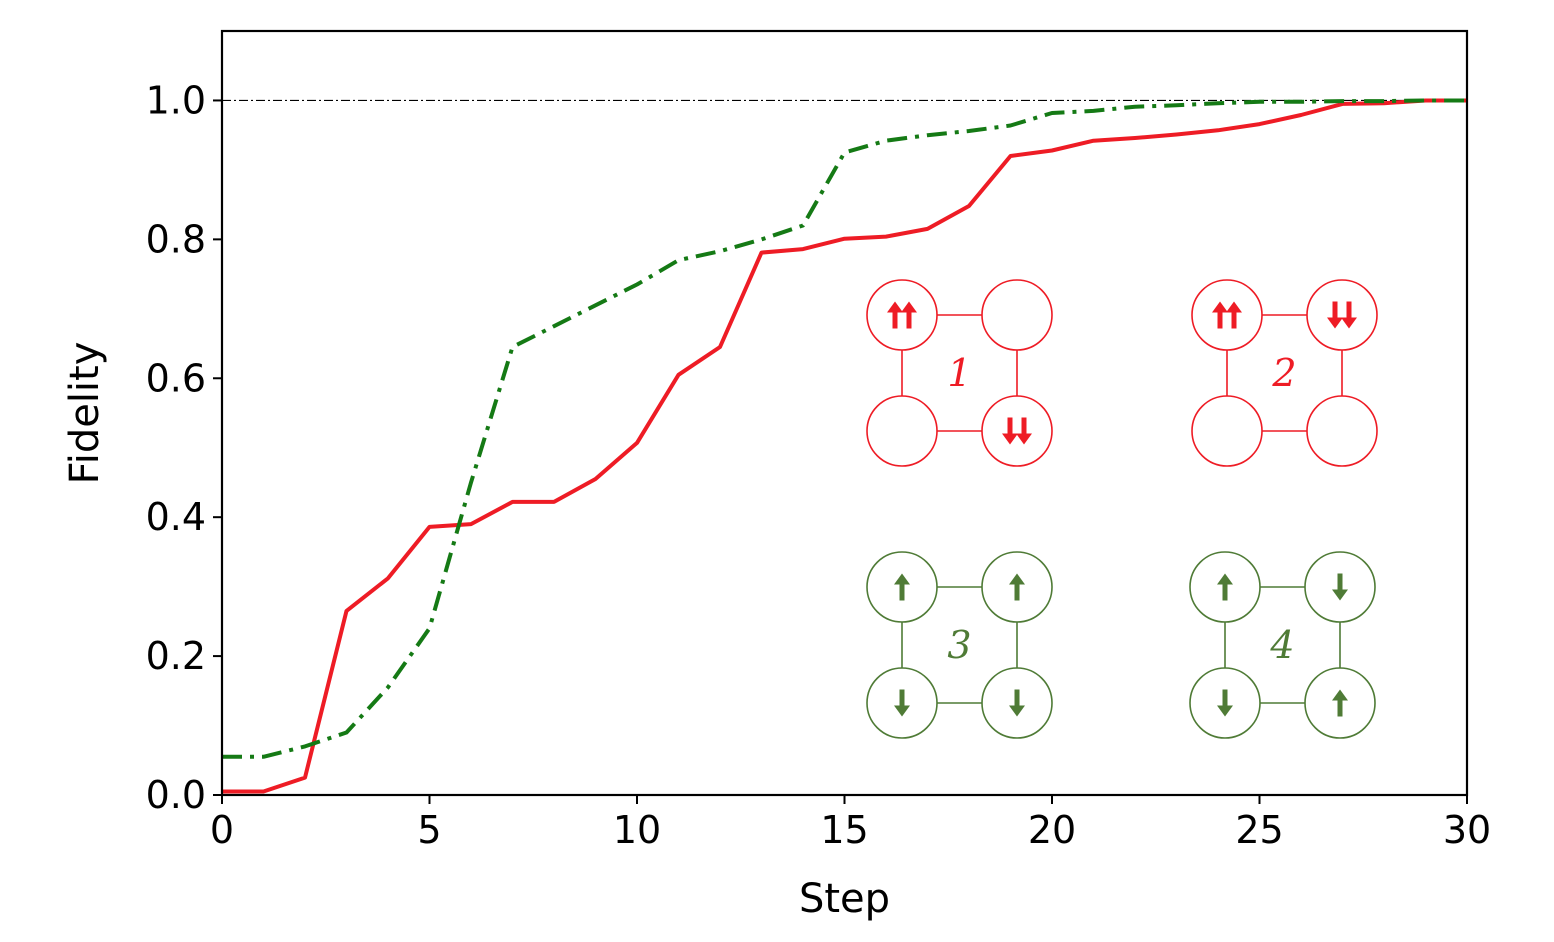  I want to click on inset-number-label: 1, so click(959, 373).